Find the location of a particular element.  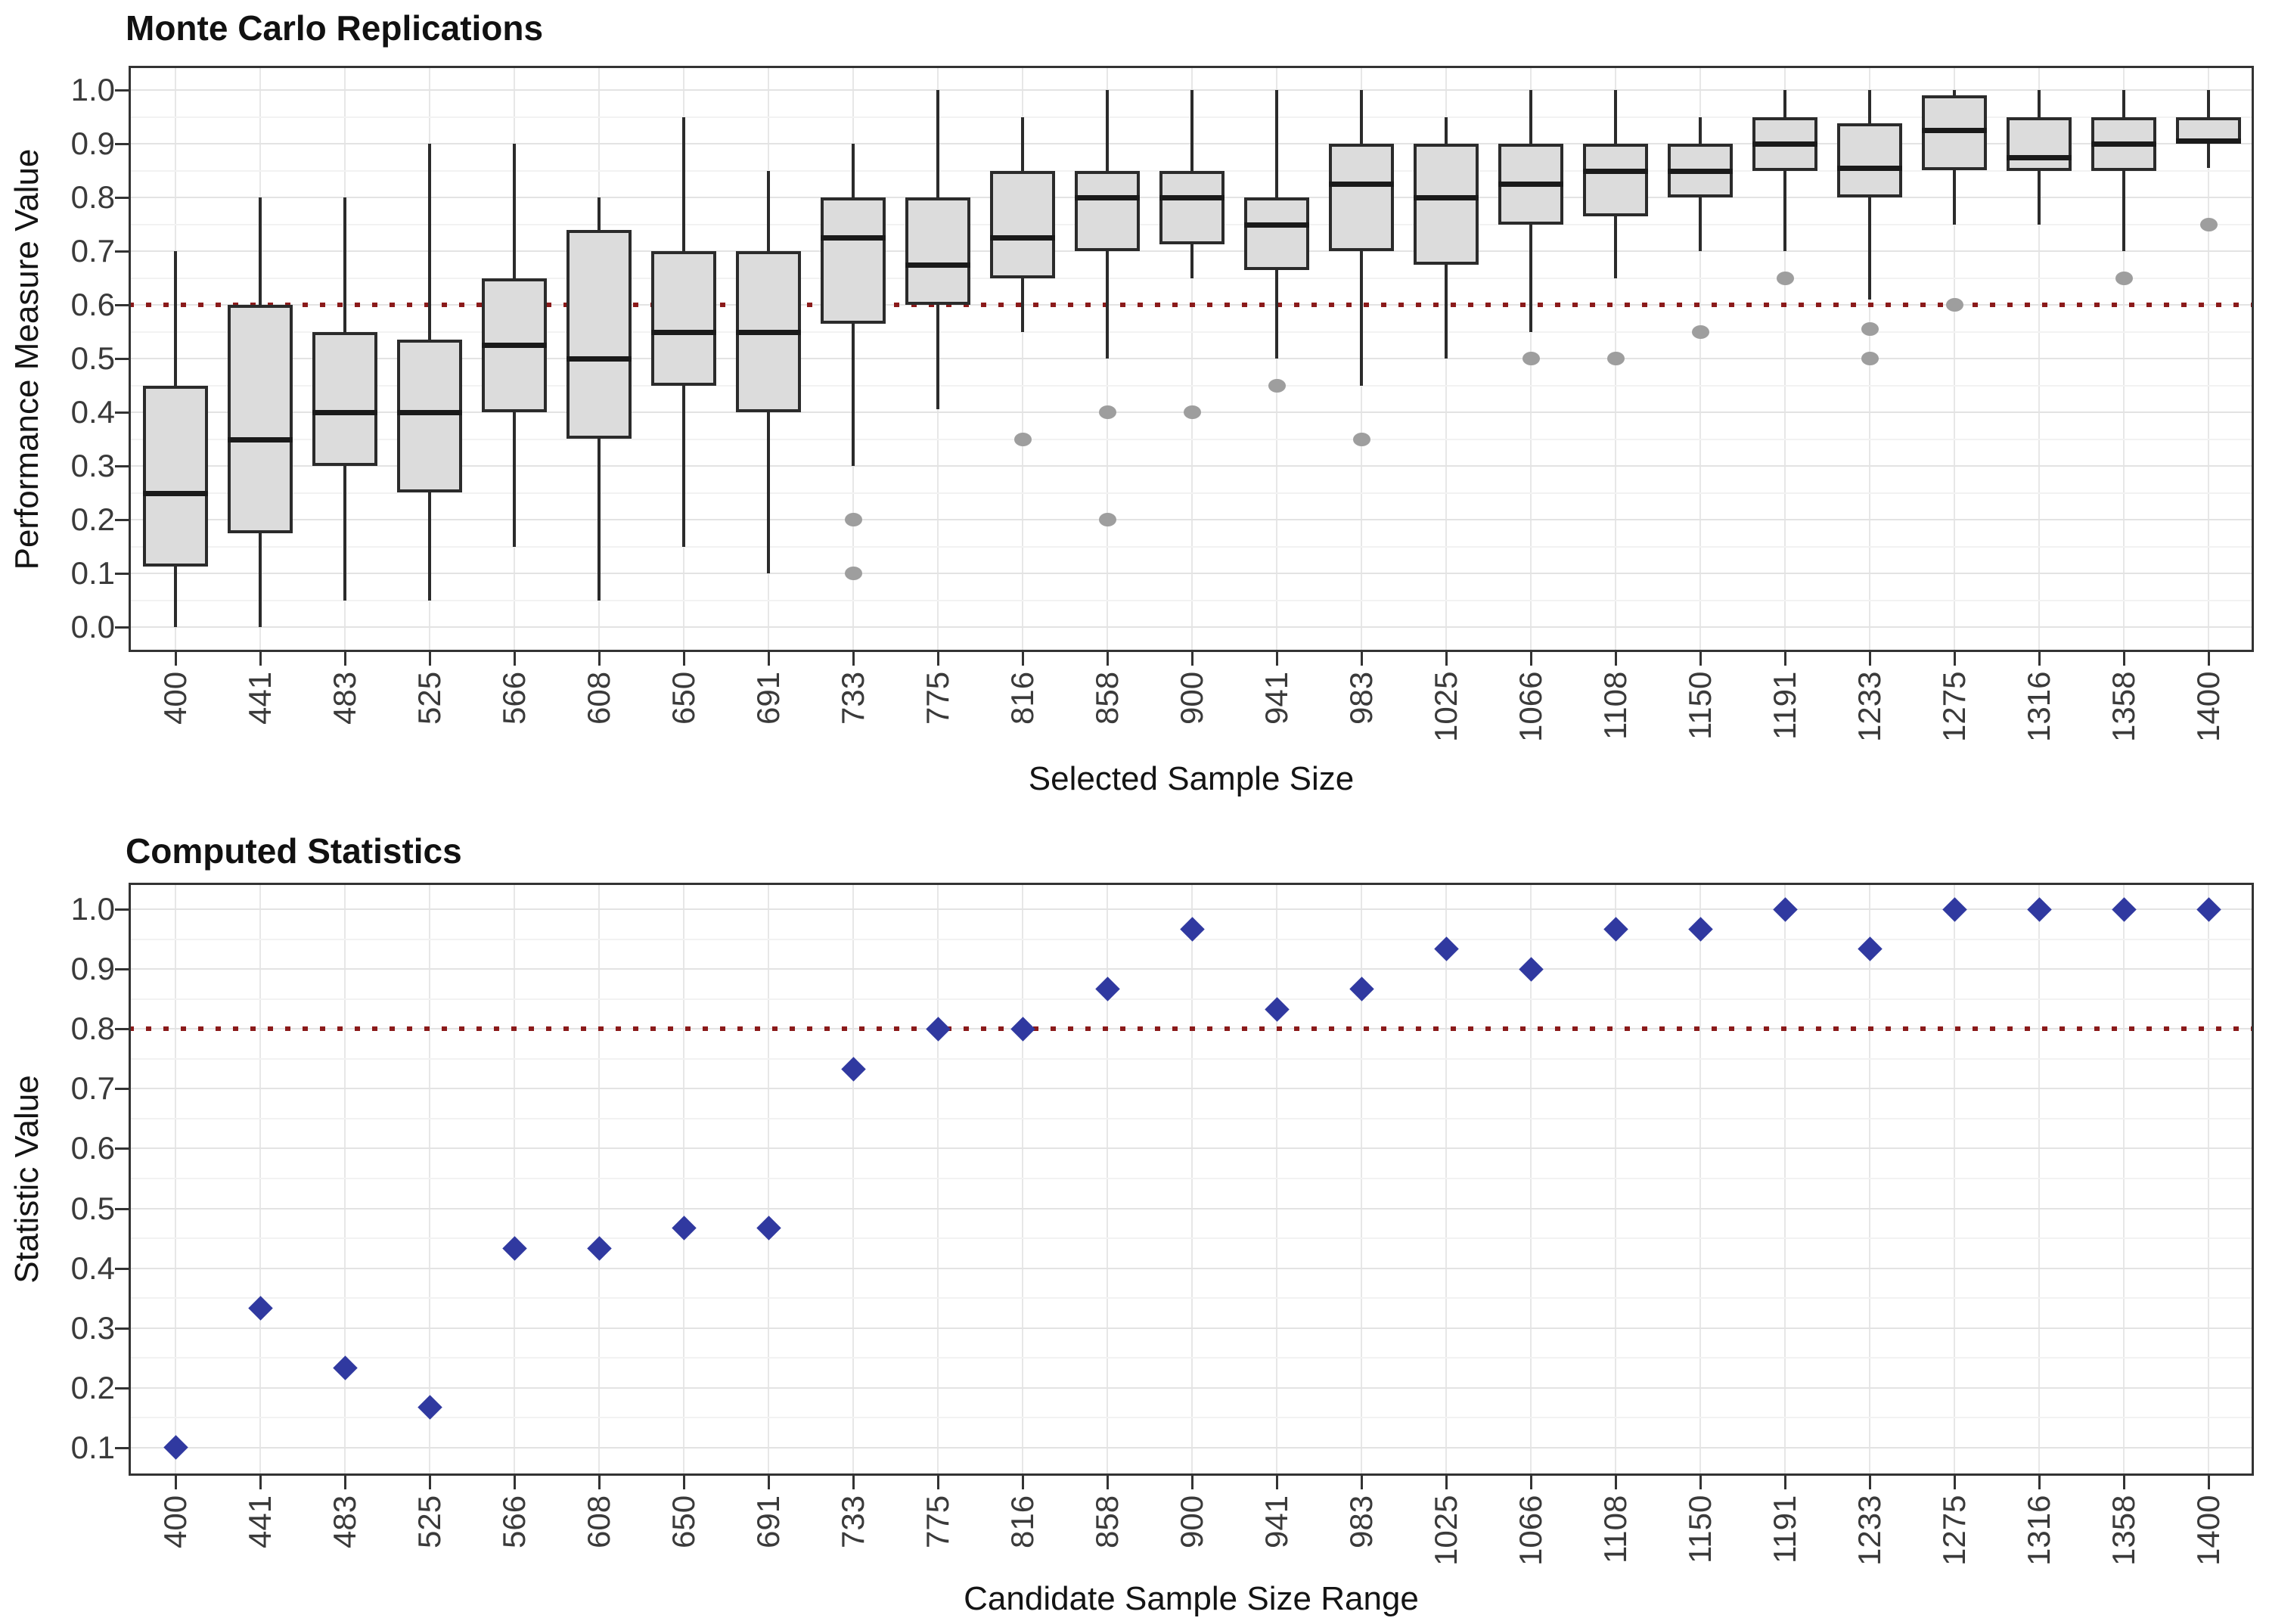

reference-line is located at coordinates (1191, 1029).